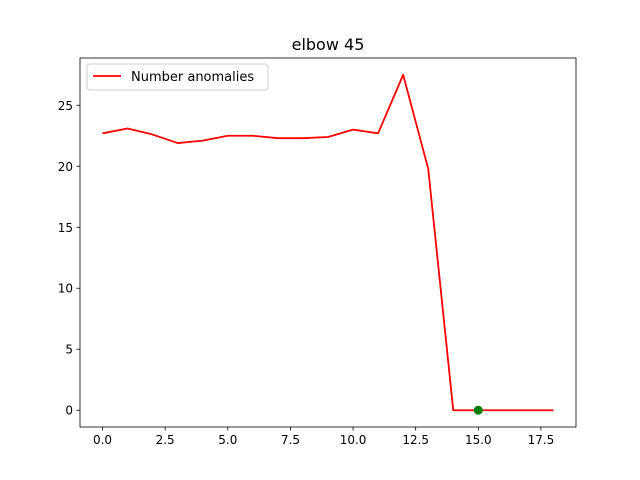  I want to click on x-axis: 0.0 2.5 5.0 7.5 10.0 12.5 15.0 17.5, so click(323, 437).